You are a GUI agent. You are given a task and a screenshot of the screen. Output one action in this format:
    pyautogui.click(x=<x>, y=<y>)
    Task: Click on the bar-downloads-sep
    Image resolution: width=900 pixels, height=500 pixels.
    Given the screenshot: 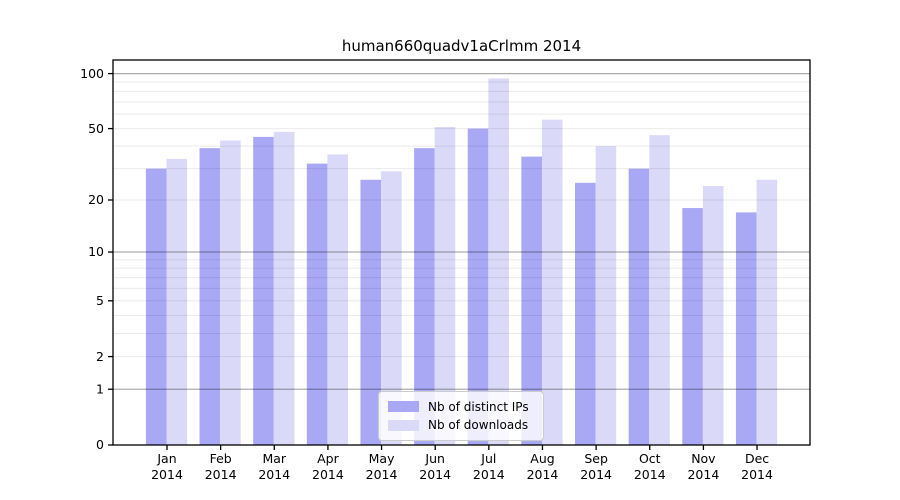 What is the action you would take?
    pyautogui.click(x=606, y=295)
    